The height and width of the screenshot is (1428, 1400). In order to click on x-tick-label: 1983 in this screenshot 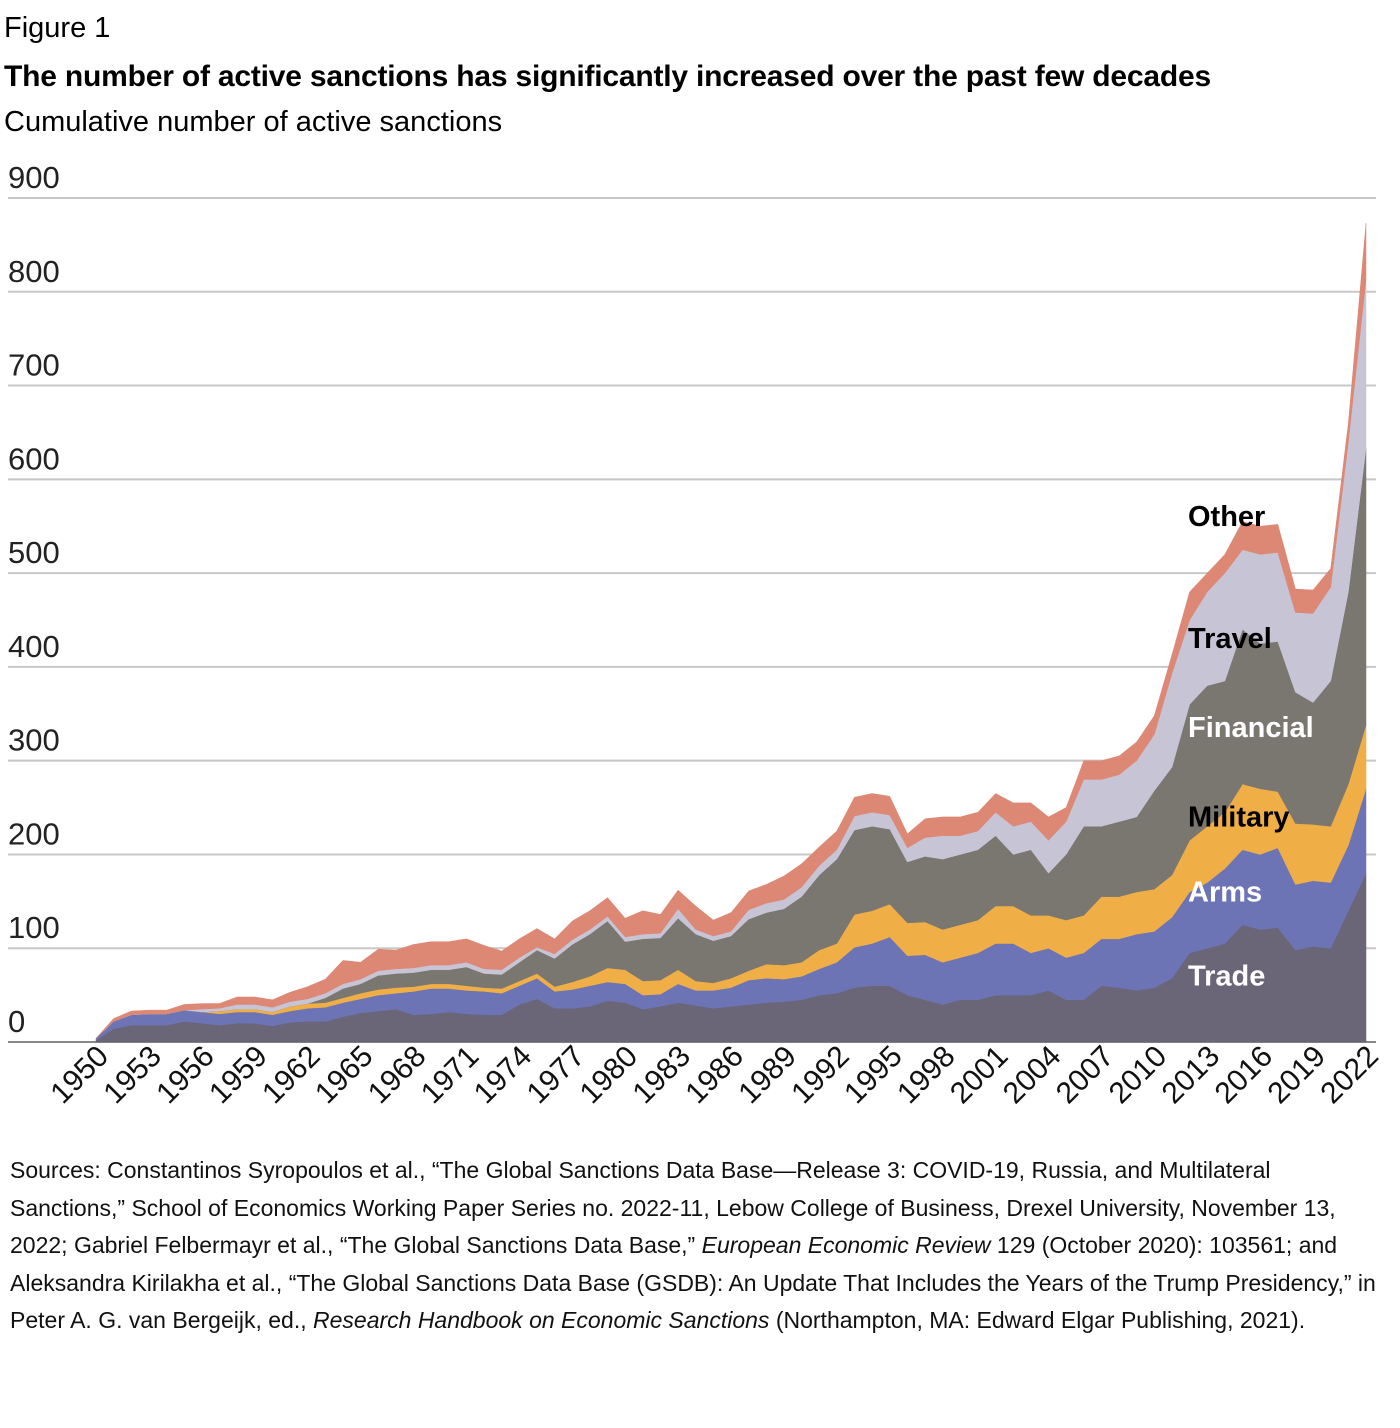, I will do `click(661, 1075)`.